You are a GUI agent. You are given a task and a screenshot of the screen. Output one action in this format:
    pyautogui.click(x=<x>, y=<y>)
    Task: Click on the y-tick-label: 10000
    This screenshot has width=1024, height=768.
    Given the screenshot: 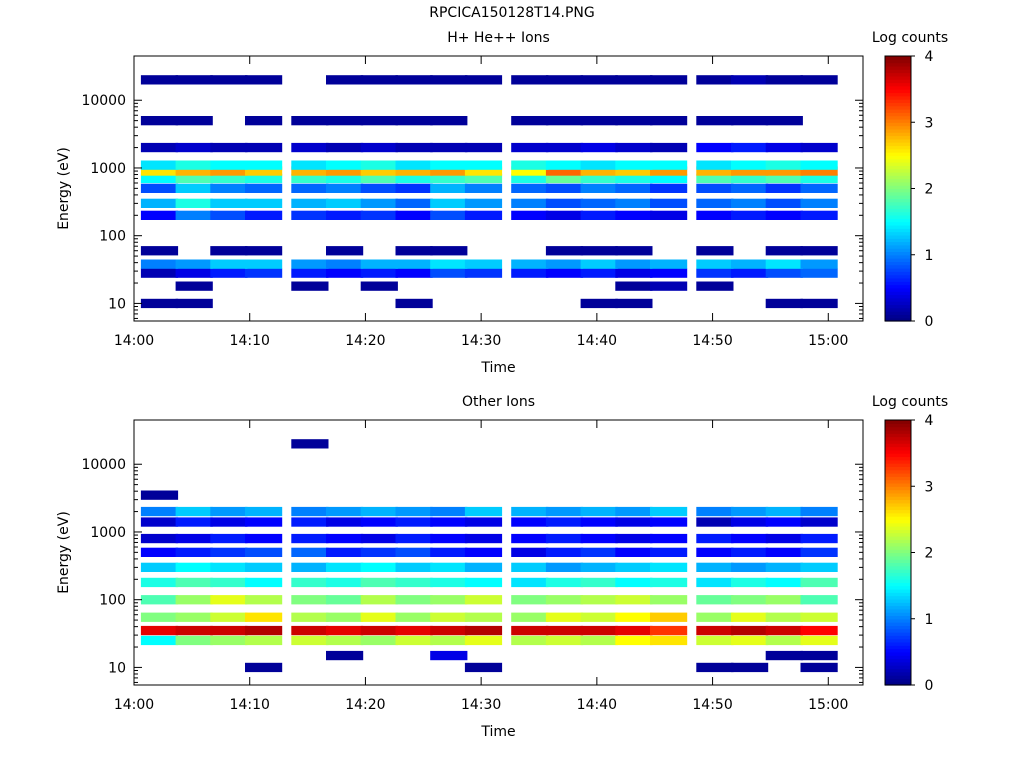 What is the action you would take?
    pyautogui.click(x=103, y=465)
    